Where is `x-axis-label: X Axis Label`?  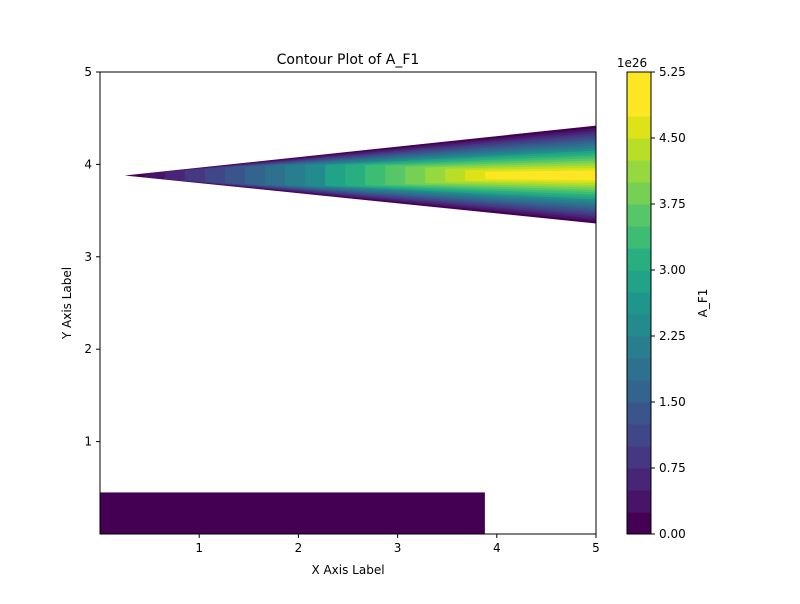
x-axis-label: X Axis Label is located at coordinates (347, 570).